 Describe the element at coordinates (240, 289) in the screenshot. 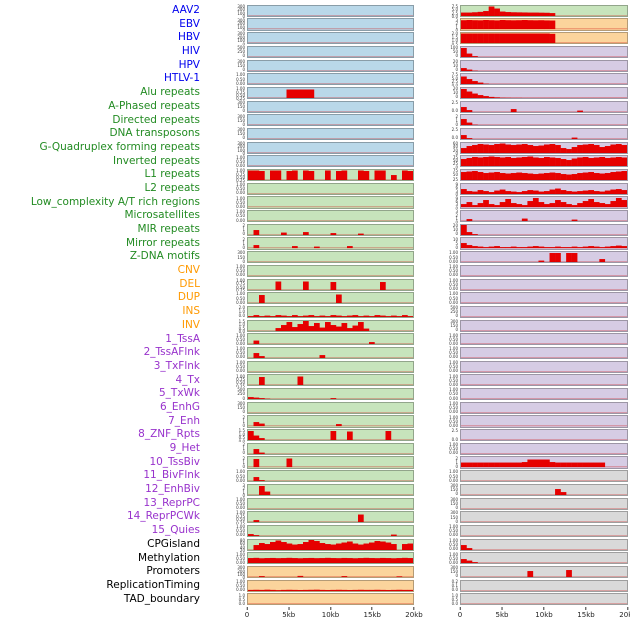

I see `y-tick-label: 0.25` at that location.